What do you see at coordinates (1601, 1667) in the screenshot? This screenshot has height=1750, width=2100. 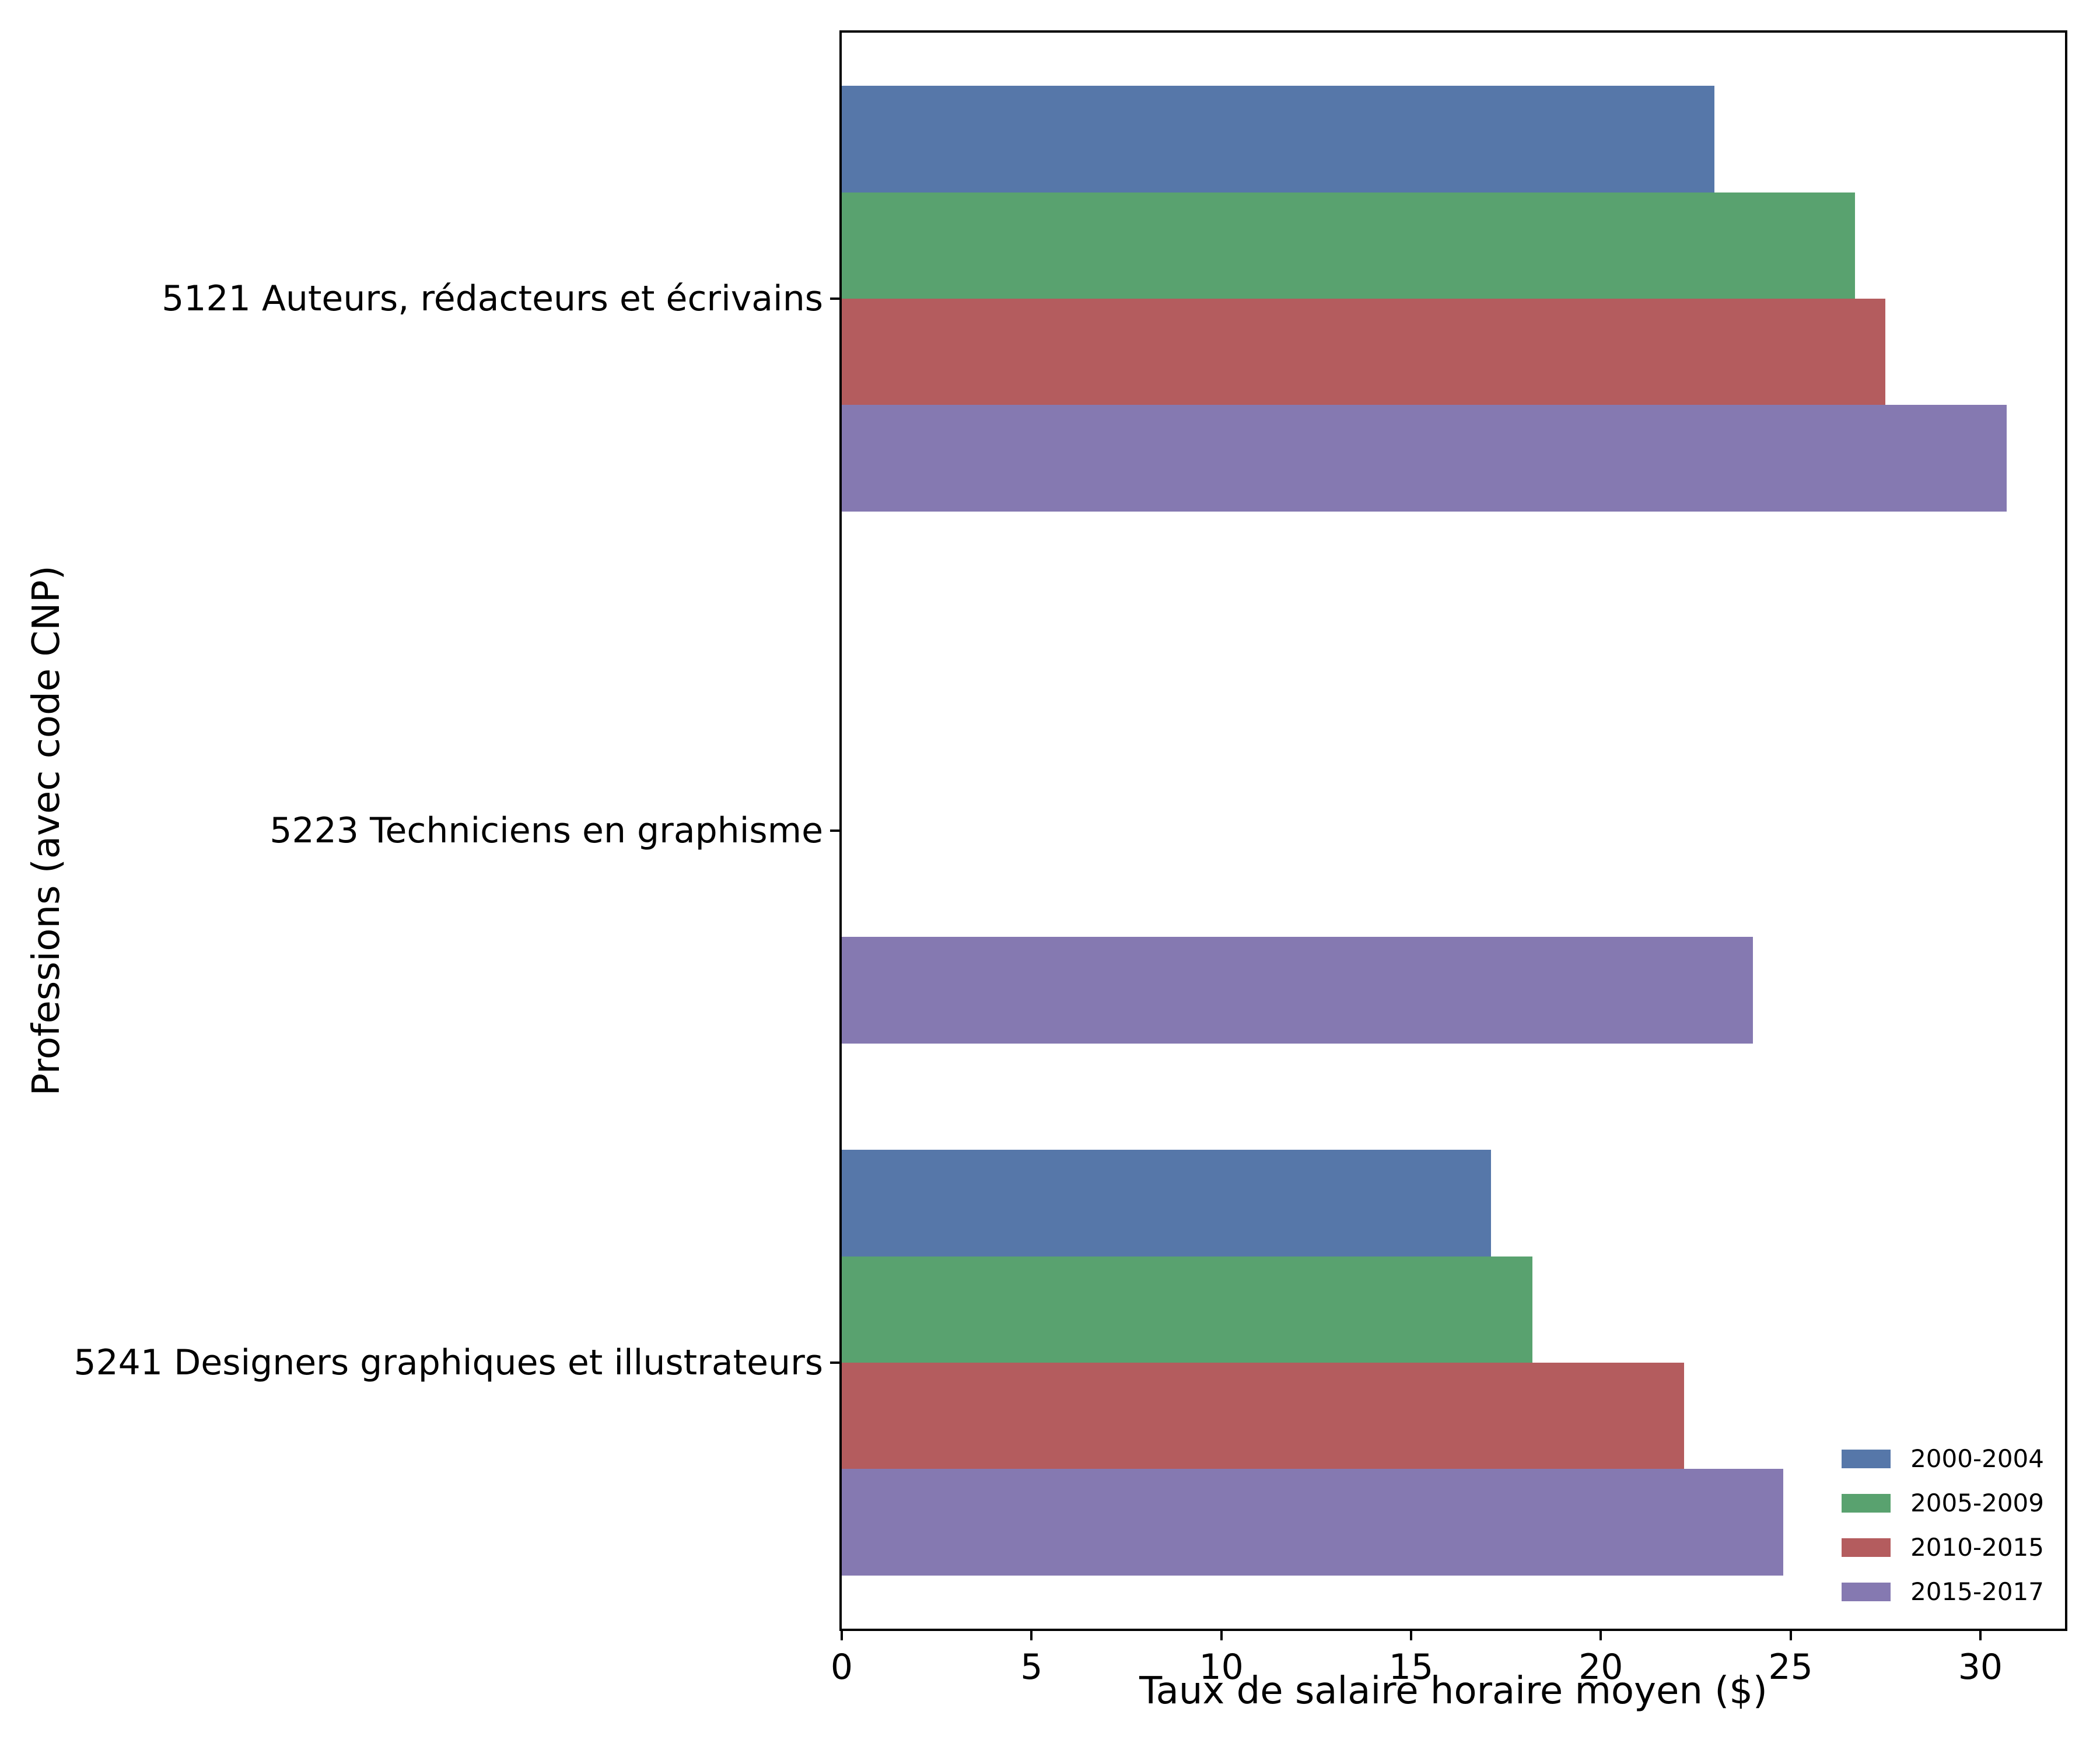 I see `x-tick-label-20: 20` at bounding box center [1601, 1667].